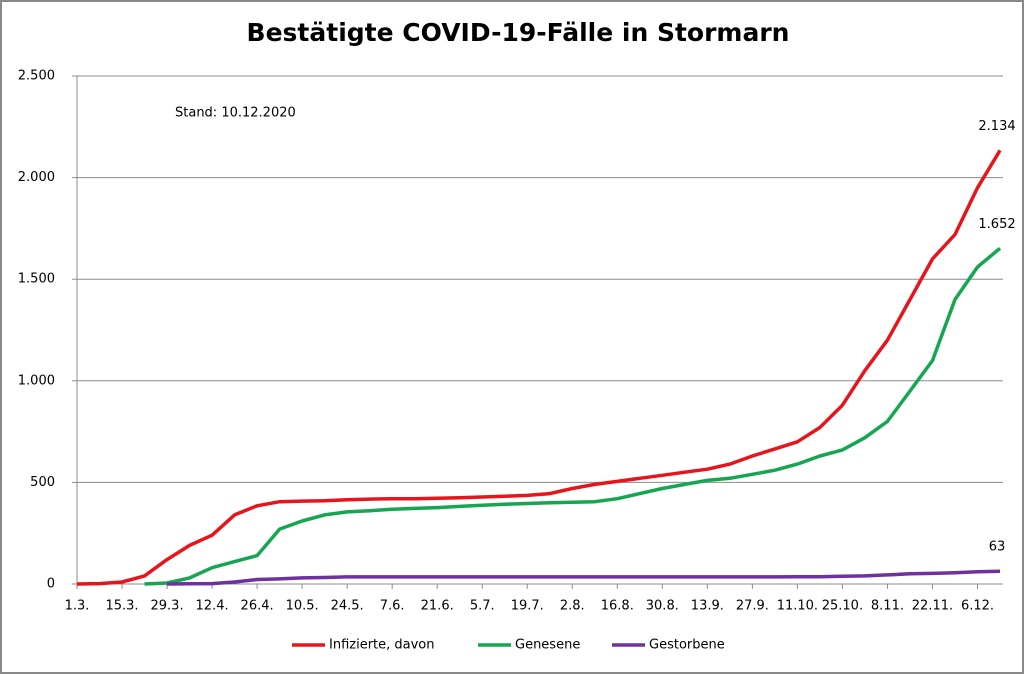  What do you see at coordinates (997, 547) in the screenshot?
I see `data-label: 63` at bounding box center [997, 547].